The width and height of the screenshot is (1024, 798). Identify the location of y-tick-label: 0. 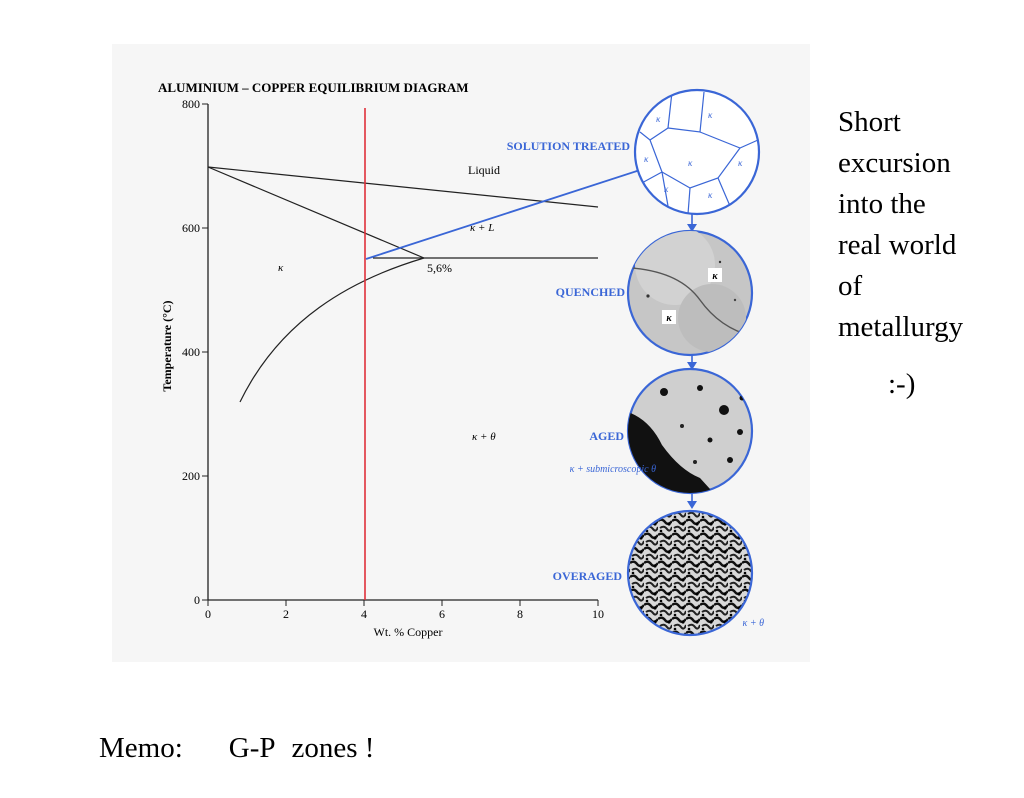
(197, 600).